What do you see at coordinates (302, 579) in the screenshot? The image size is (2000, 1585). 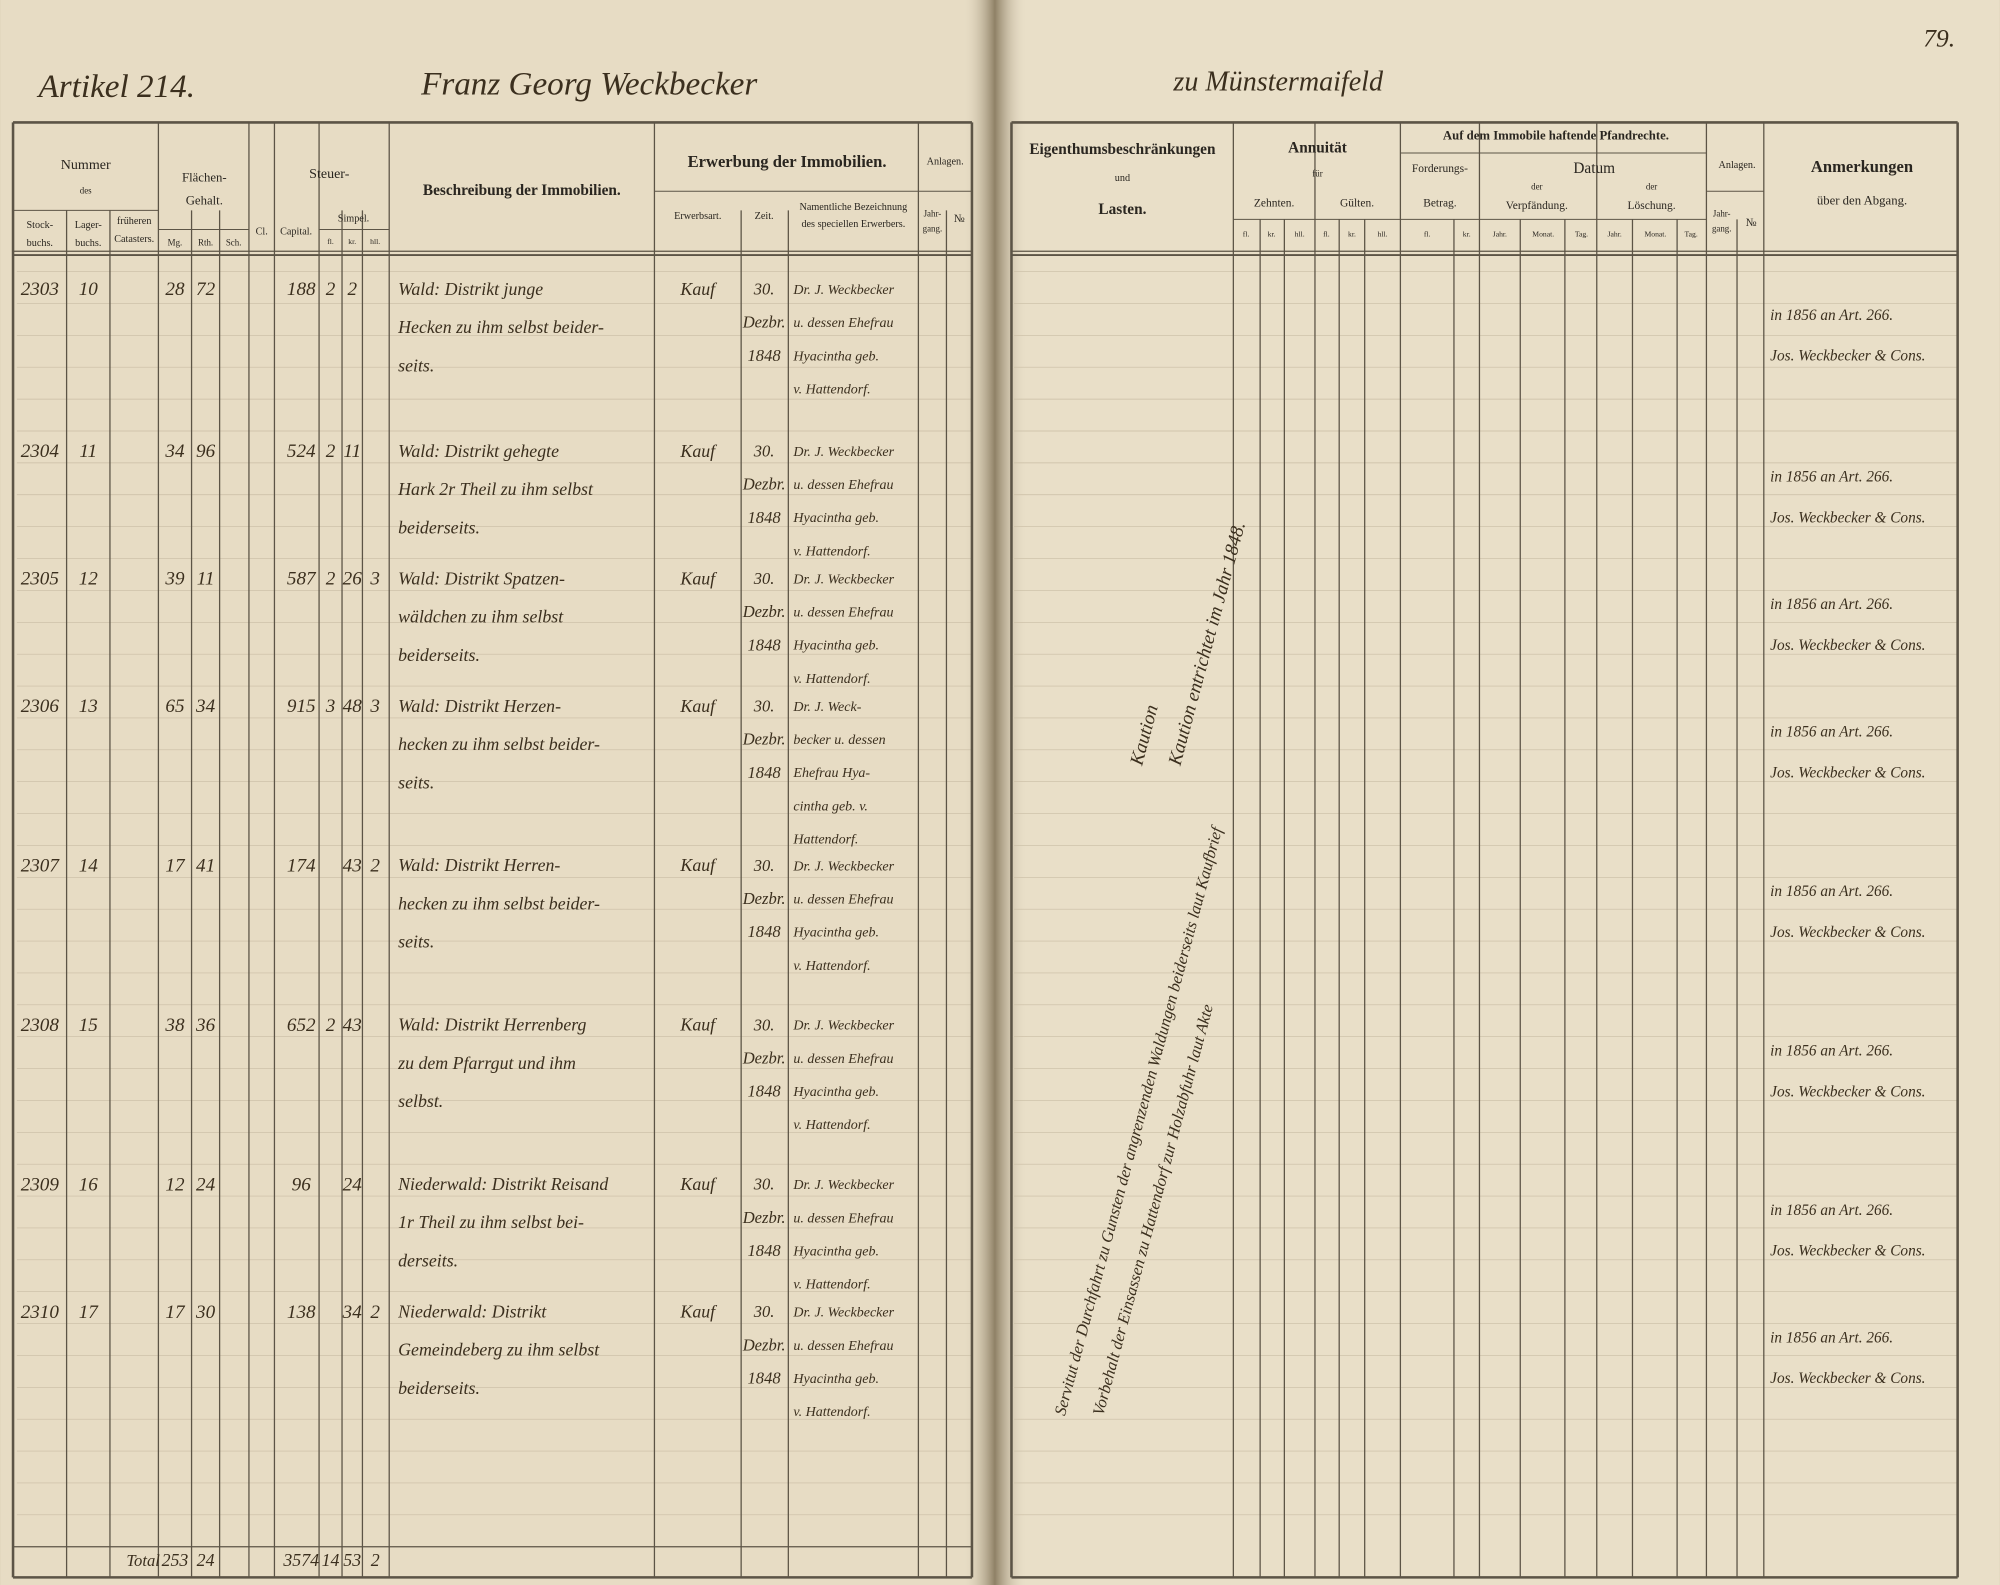 I see `cell-capital: 587` at bounding box center [302, 579].